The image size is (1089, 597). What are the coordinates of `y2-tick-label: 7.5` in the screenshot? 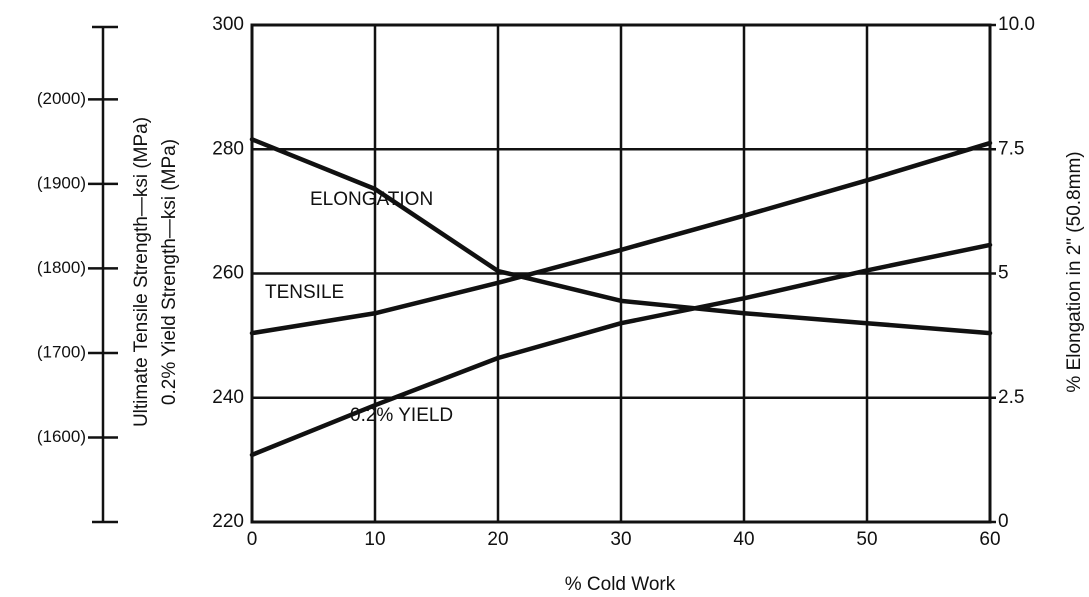 It's located at (1011, 148).